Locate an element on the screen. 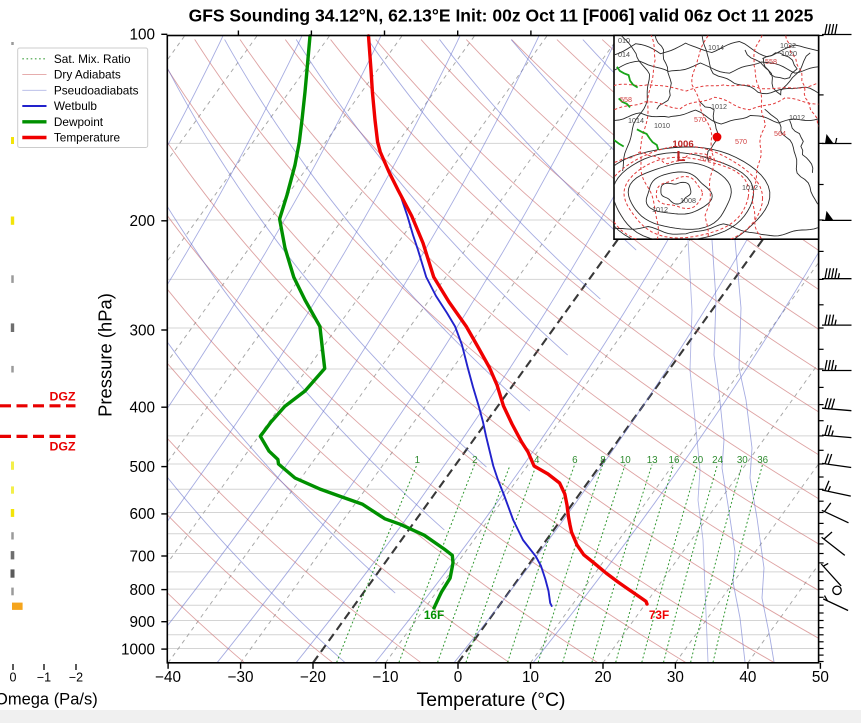 Image resolution: width=861 pixels, height=728 pixels. svg-text: Omega (Pa/s) is located at coordinates (49, 700).